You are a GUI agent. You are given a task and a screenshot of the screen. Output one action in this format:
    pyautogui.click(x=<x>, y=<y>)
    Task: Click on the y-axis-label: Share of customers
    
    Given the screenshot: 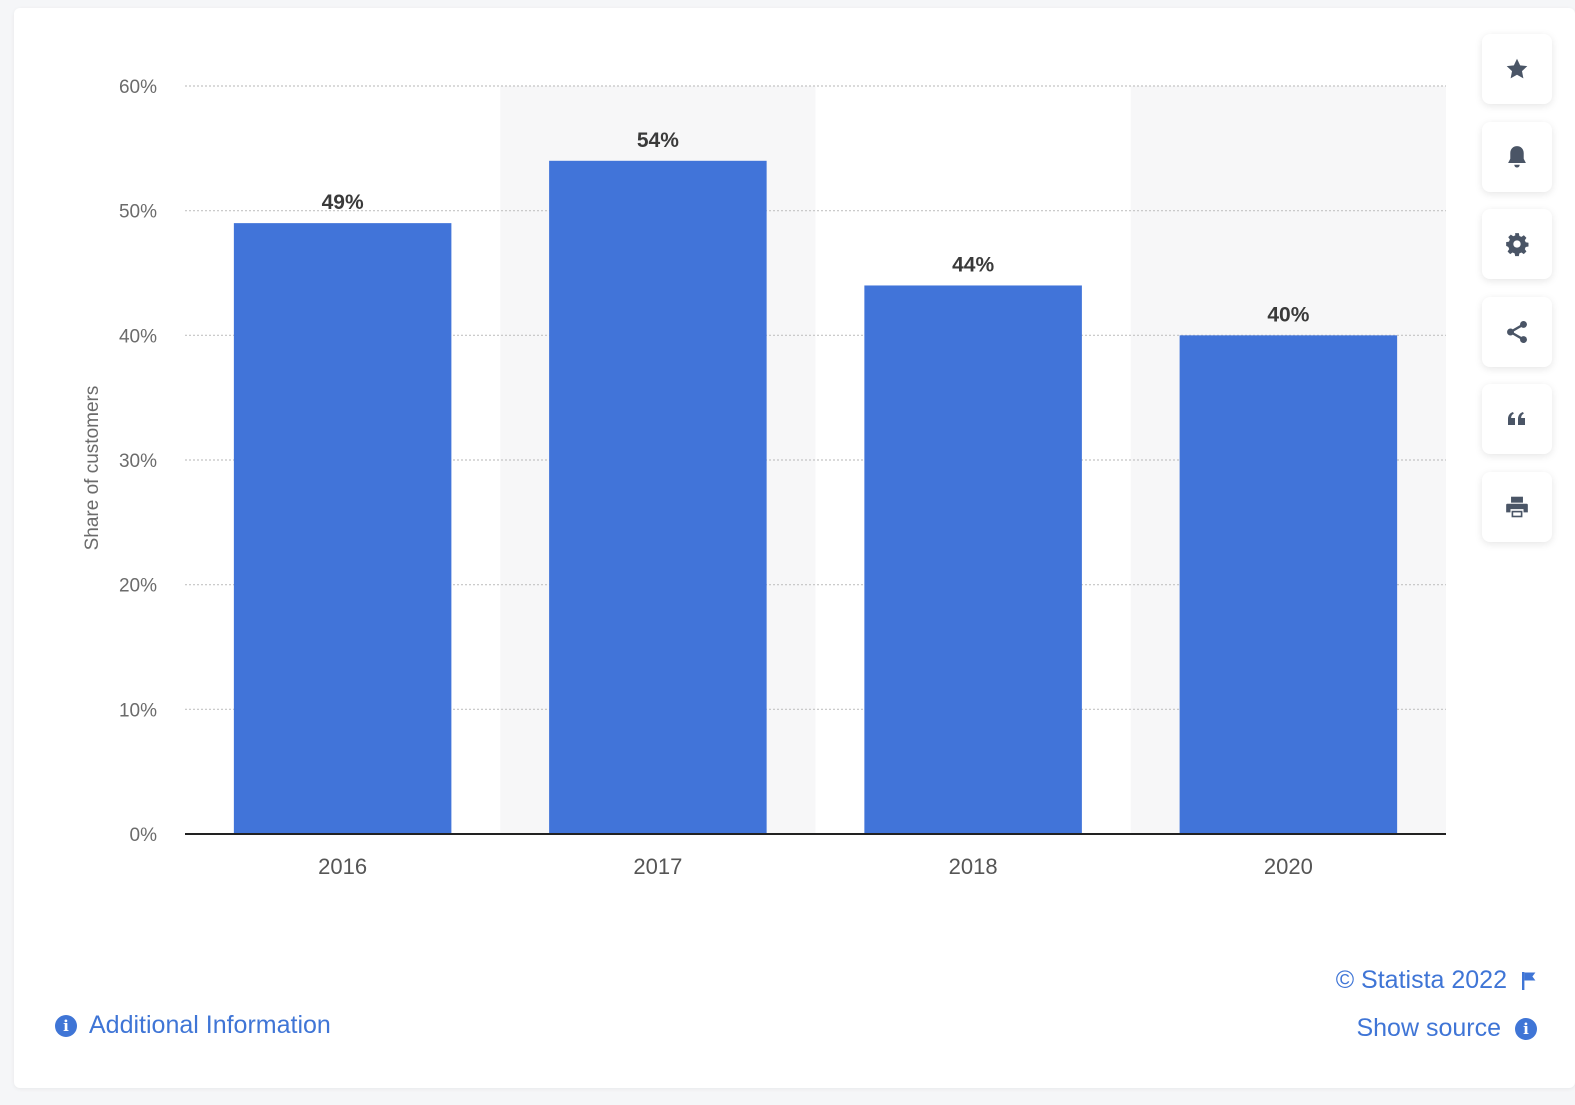 What is the action you would take?
    pyautogui.click(x=92, y=468)
    